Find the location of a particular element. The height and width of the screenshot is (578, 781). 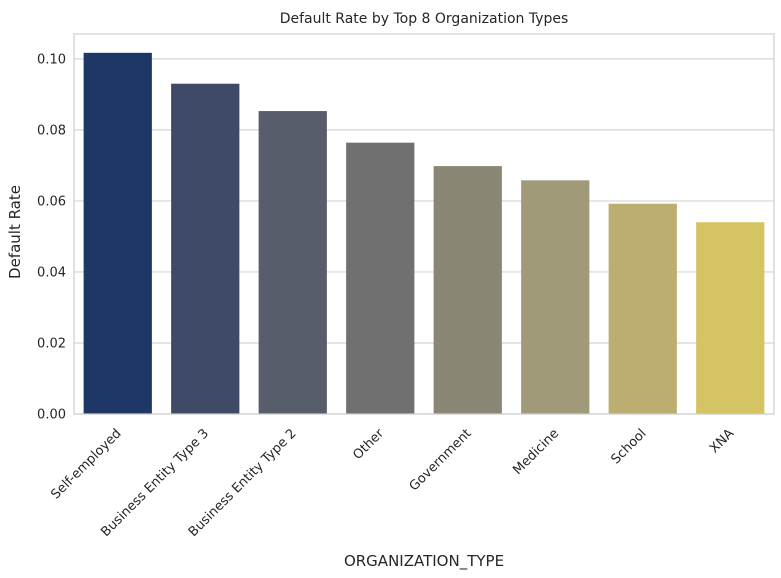

y-tick-label: 0.00 is located at coordinates (51, 415).